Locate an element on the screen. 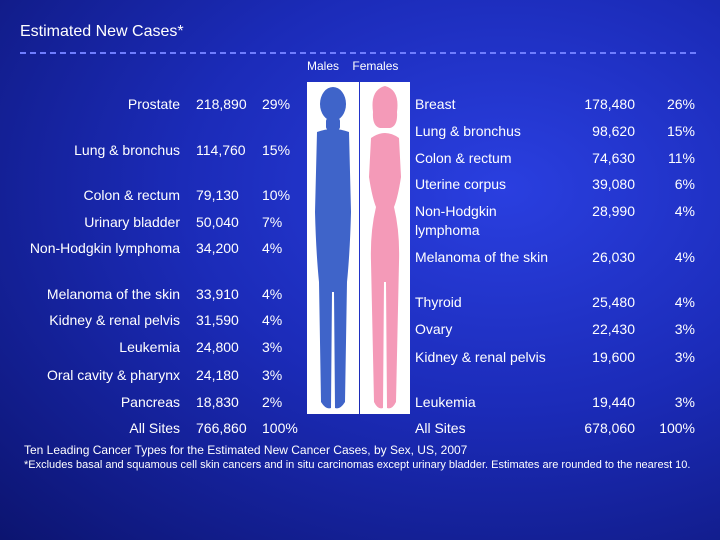 This screenshot has width=720, height=540. female-figure-icon is located at coordinates (385, 248).